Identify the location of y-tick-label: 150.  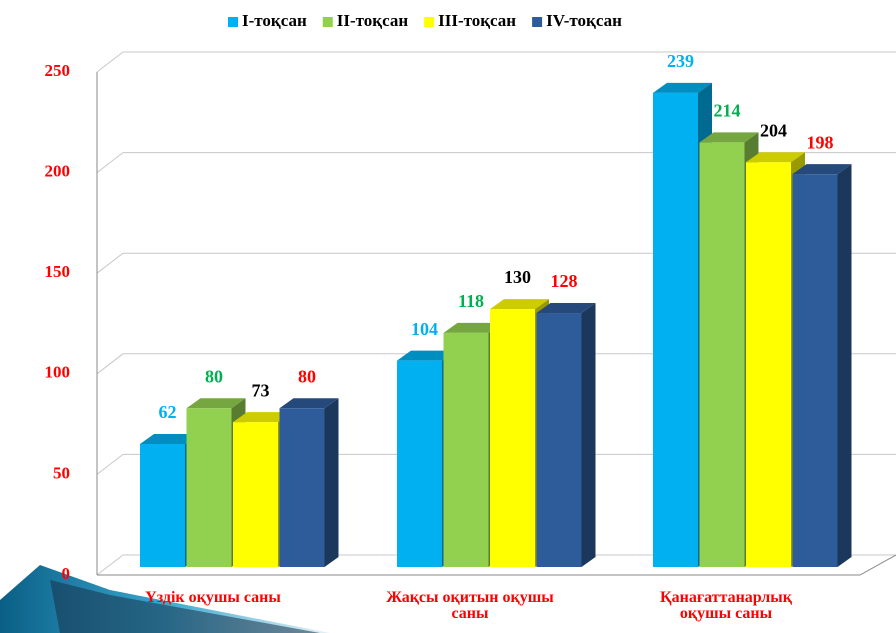
(58, 271).